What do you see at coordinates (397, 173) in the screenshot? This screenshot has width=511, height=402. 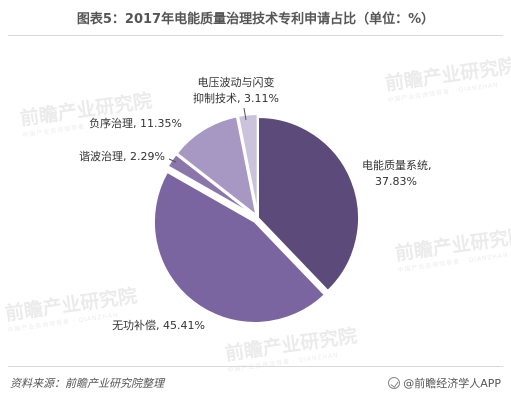 I see `slice-label: 电能质量系统, 37.83%` at bounding box center [397, 173].